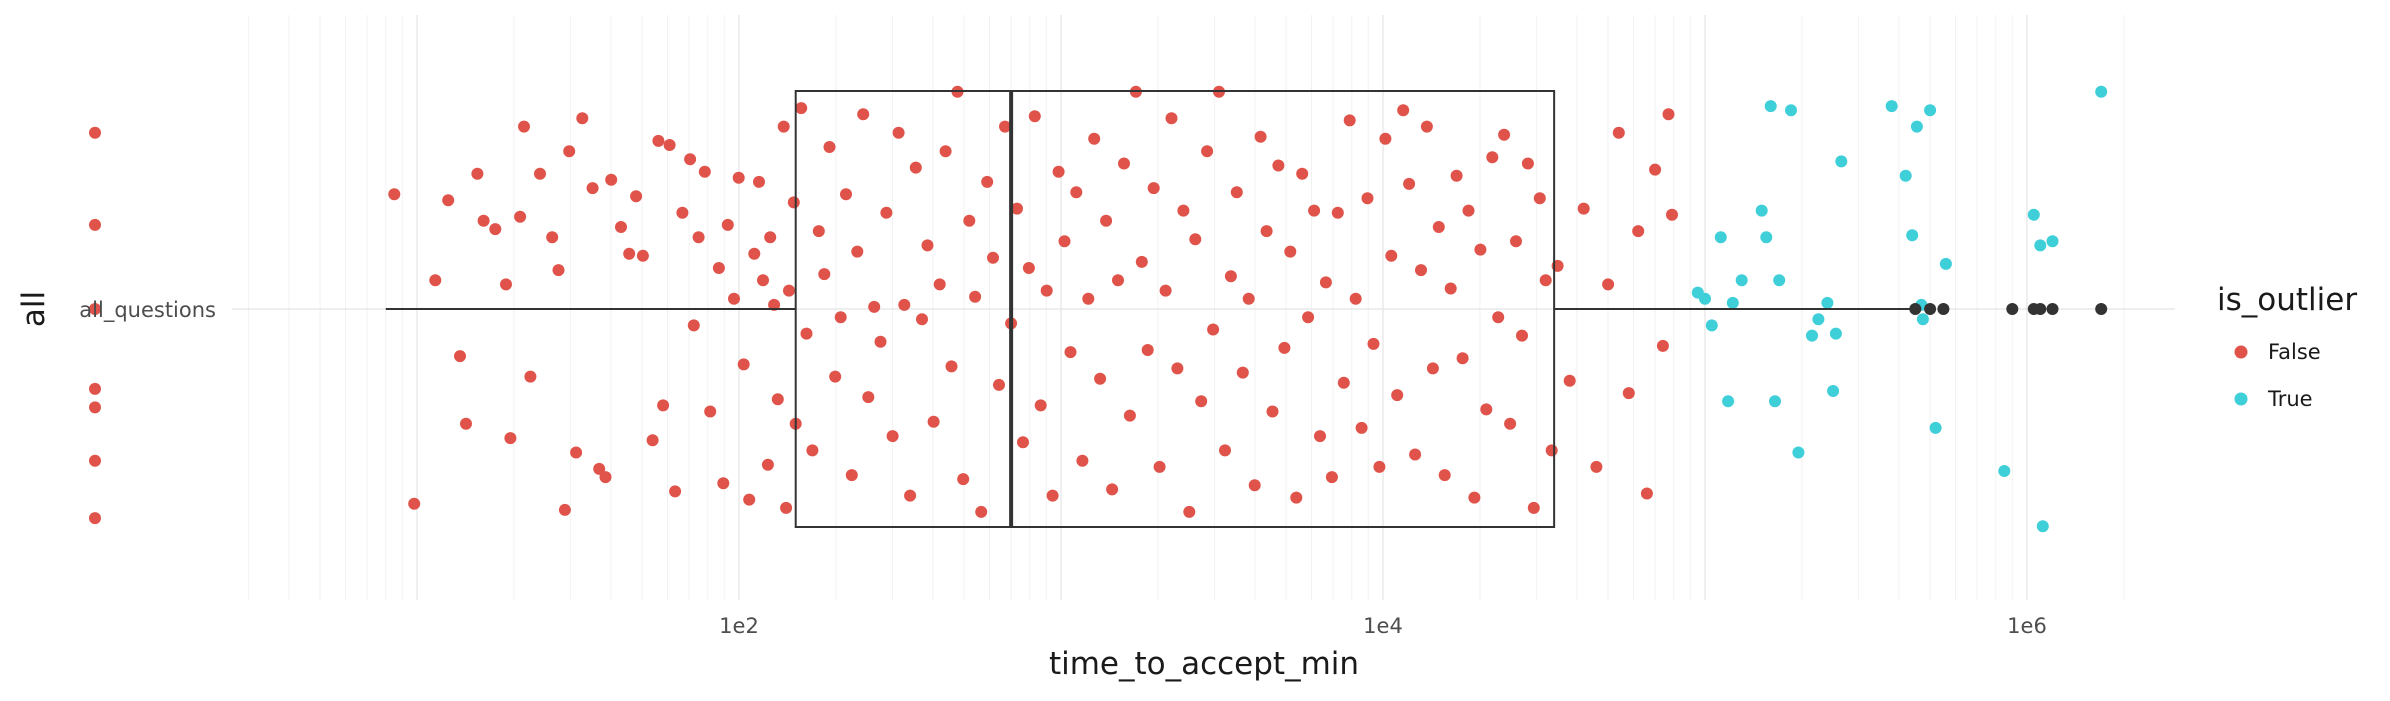  I want to click on boxplot-outliers, so click(2008, 309).